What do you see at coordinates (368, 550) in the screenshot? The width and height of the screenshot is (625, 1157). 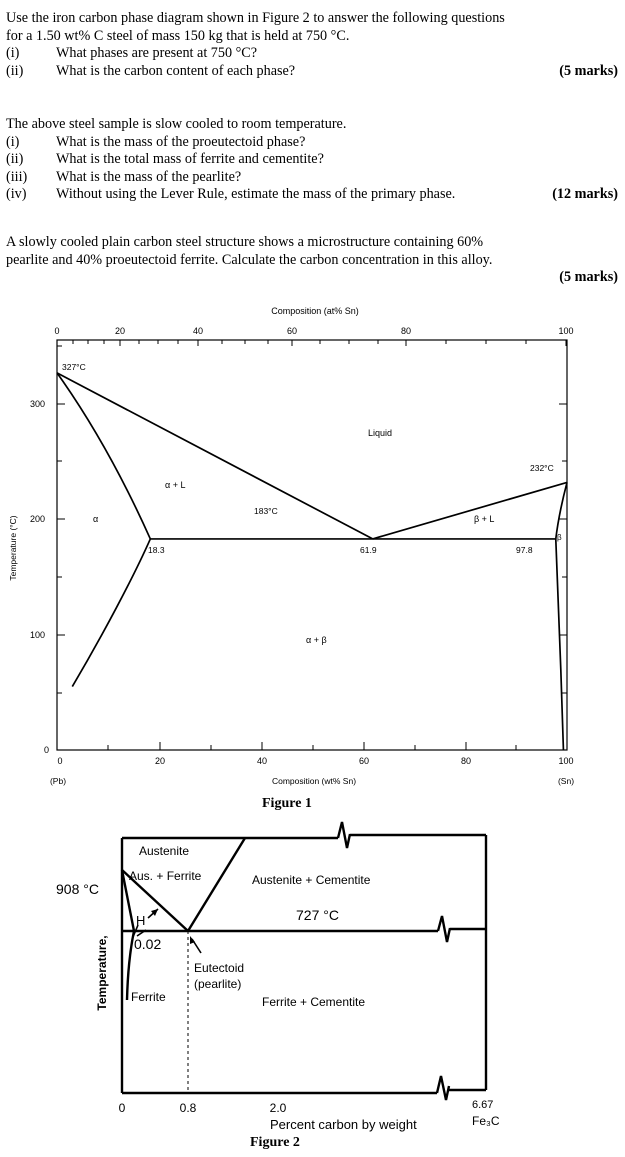 I see `fig1-label-61-9: 61.9` at bounding box center [368, 550].